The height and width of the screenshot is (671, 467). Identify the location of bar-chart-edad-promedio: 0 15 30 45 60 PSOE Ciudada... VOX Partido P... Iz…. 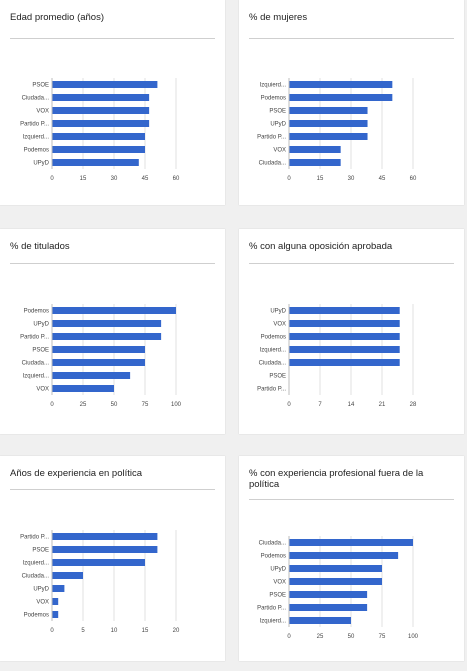
(100, 130).